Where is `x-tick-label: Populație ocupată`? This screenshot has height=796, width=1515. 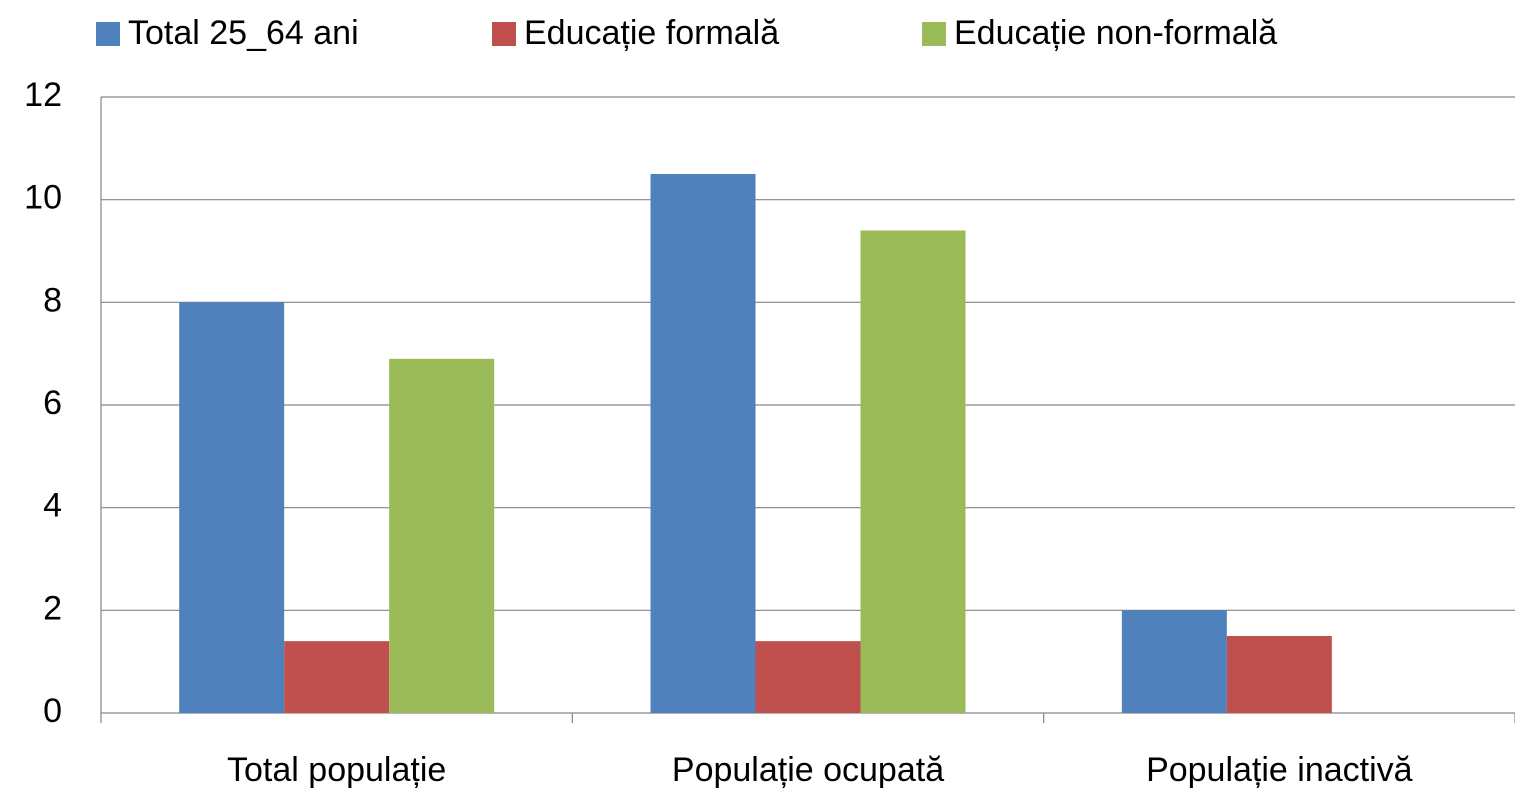
x-tick-label: Populație ocupată is located at coordinates (808, 770).